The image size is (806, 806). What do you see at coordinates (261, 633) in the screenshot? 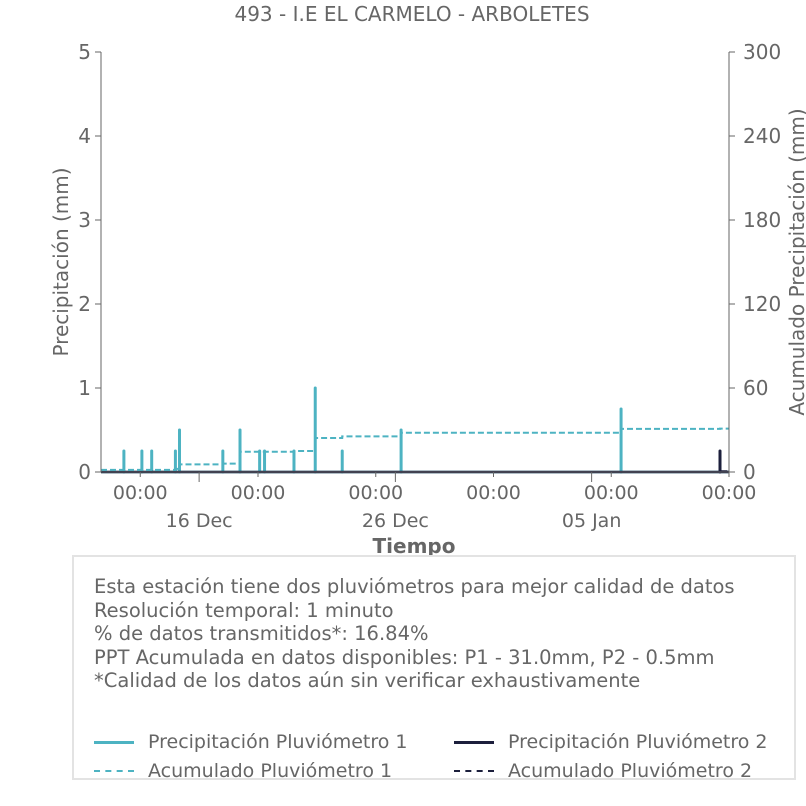
I see `info-line: % de datos transmitidos*: 16.84%` at bounding box center [261, 633].